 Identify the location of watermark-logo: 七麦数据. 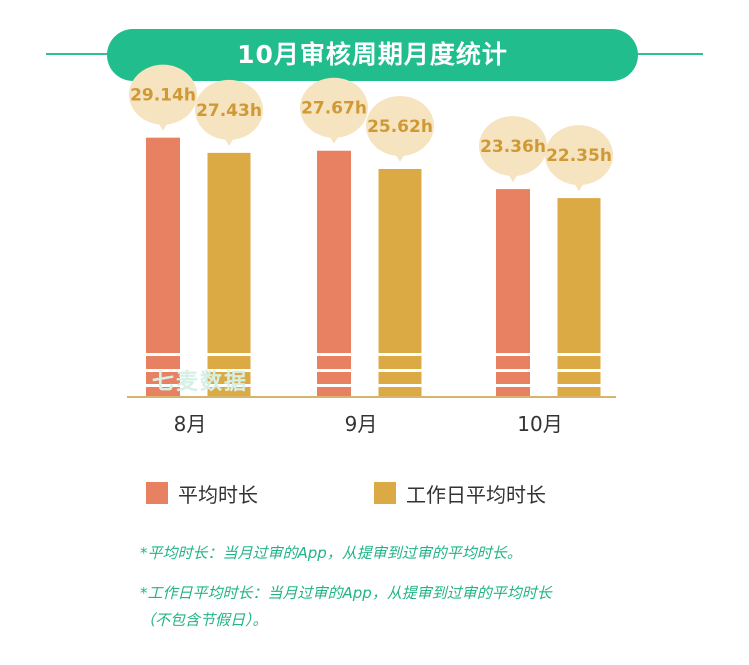
(200, 382).